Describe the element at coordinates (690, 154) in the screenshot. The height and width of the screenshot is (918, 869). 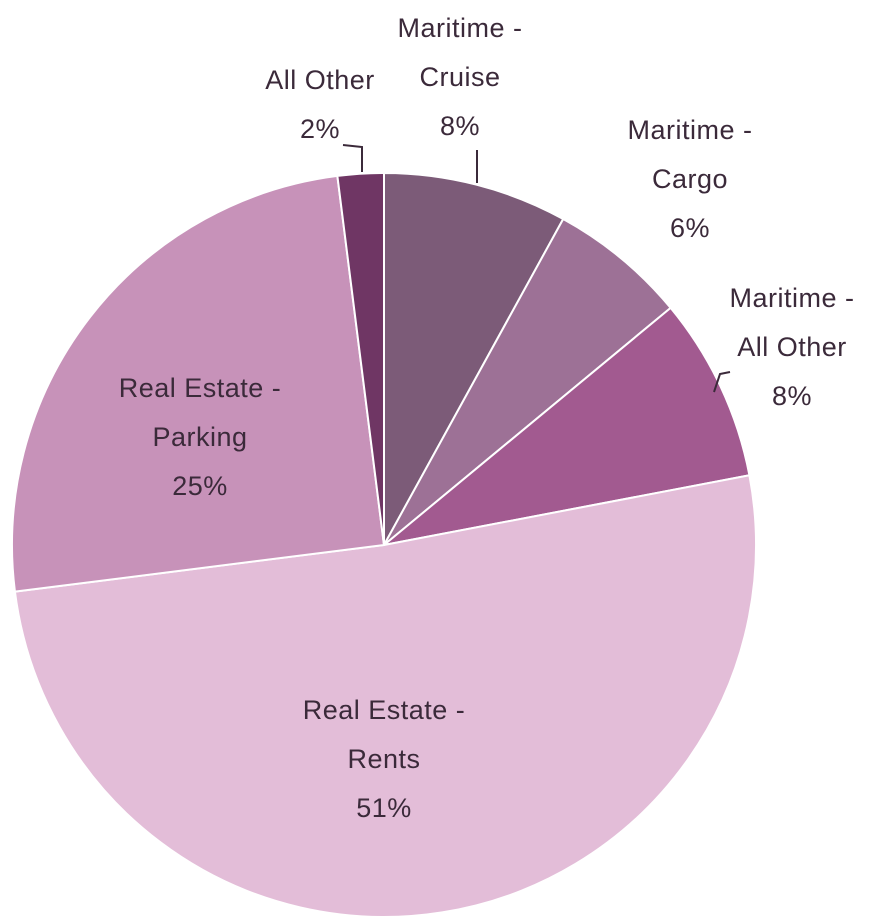
I see `slice-label: Maritime -Cargo` at that location.